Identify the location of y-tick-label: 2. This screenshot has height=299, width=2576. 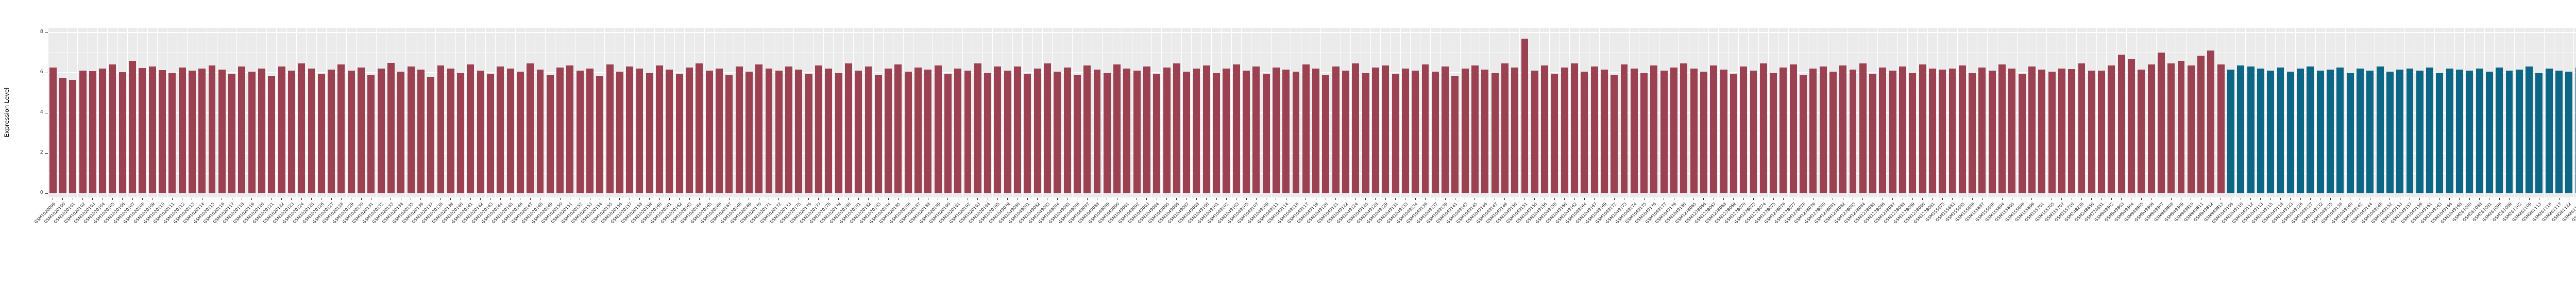
(41, 152).